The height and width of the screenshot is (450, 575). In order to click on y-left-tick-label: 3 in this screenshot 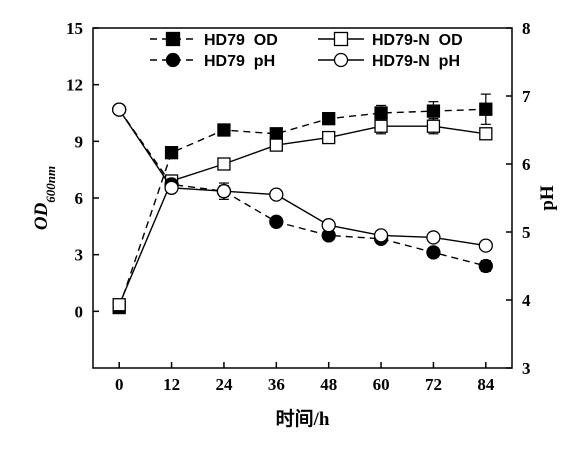, I will do `click(79, 255)`.